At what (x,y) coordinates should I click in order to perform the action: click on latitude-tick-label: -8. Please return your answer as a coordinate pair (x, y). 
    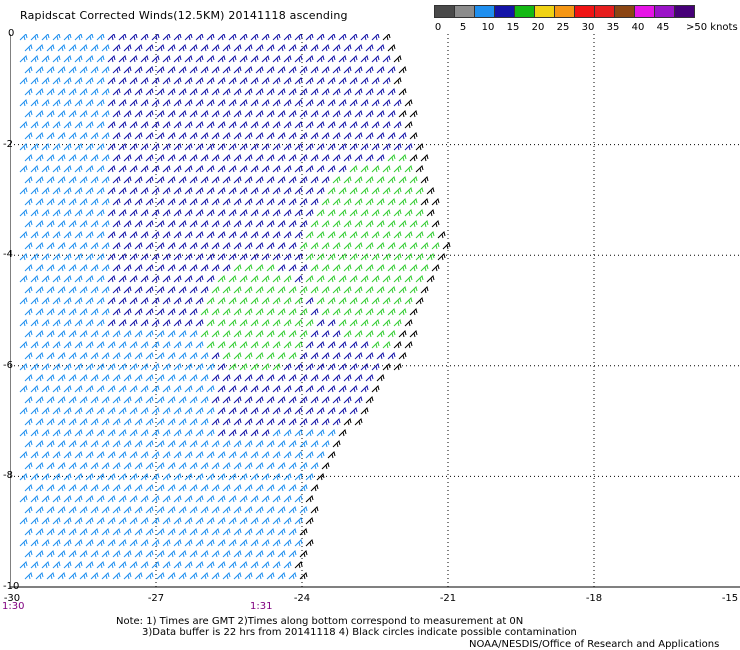
    Looking at the image, I should click on (8, 476).